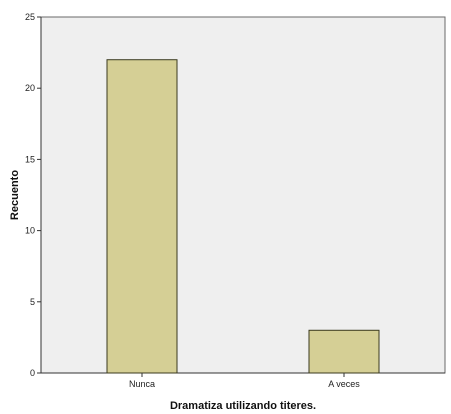 This screenshot has width=451, height=414. What do you see at coordinates (30, 88) in the screenshot?
I see `y-tick-label: 20` at bounding box center [30, 88].